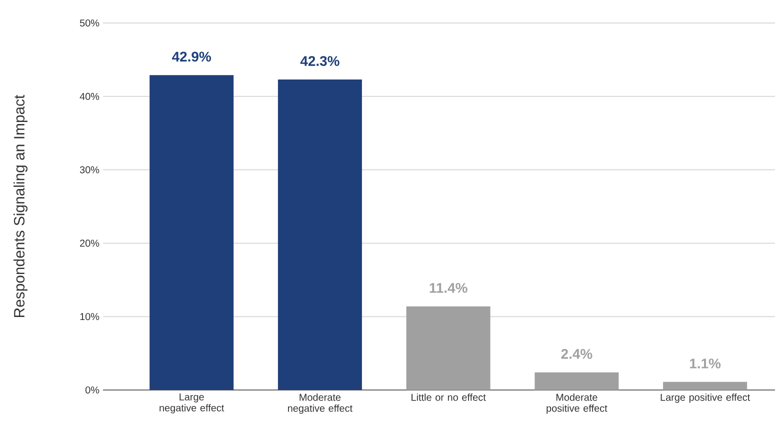 The width and height of the screenshot is (778, 429). What do you see at coordinates (449, 397) in the screenshot?
I see `x-tick-label: Little or no effect` at bounding box center [449, 397].